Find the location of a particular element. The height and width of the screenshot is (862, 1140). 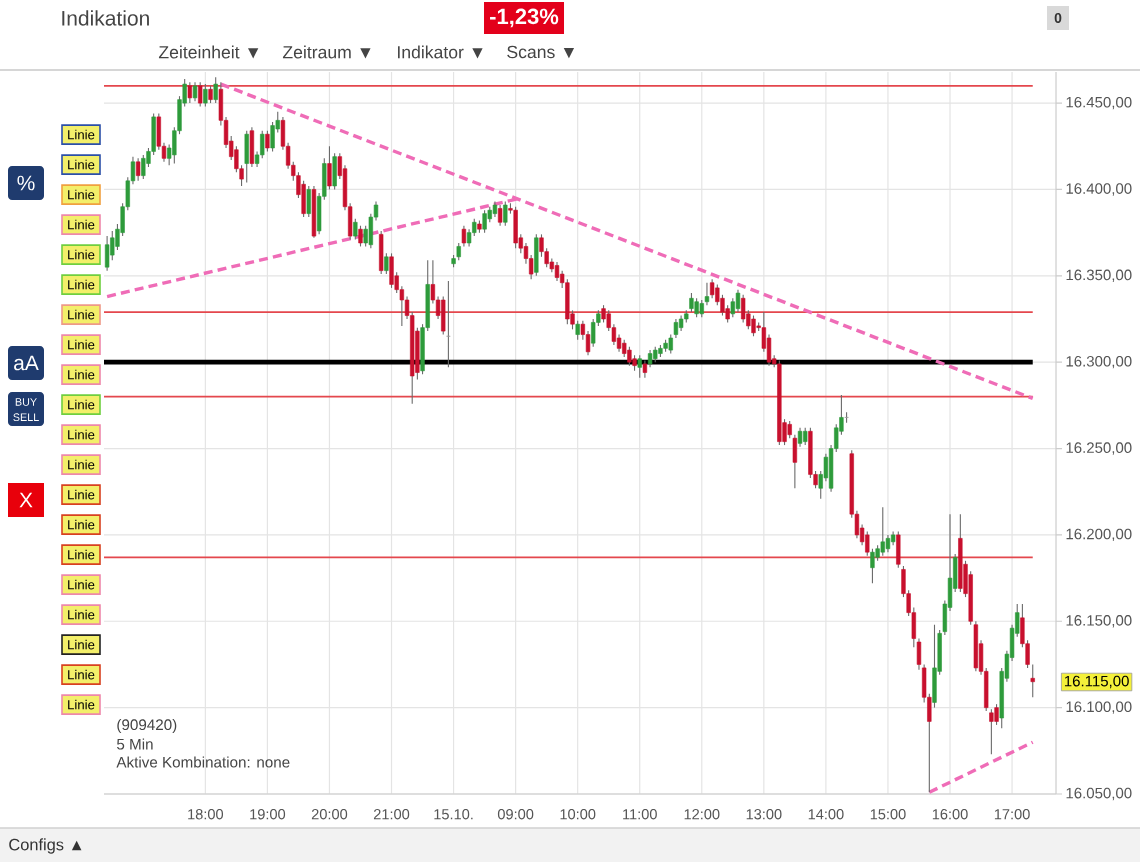

text: Zeiteinheit ▼ is located at coordinates (208, 52).